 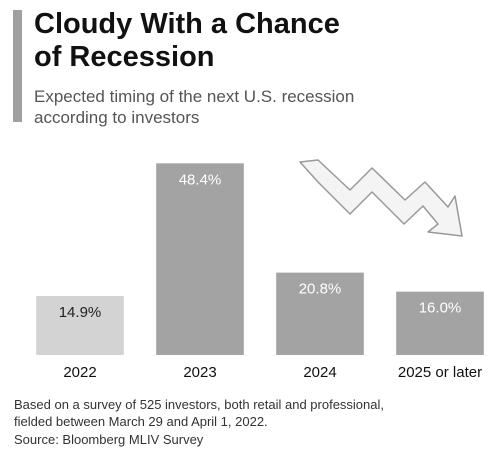 What do you see at coordinates (440, 308) in the screenshot?
I see `value-label: 16.0%` at bounding box center [440, 308].